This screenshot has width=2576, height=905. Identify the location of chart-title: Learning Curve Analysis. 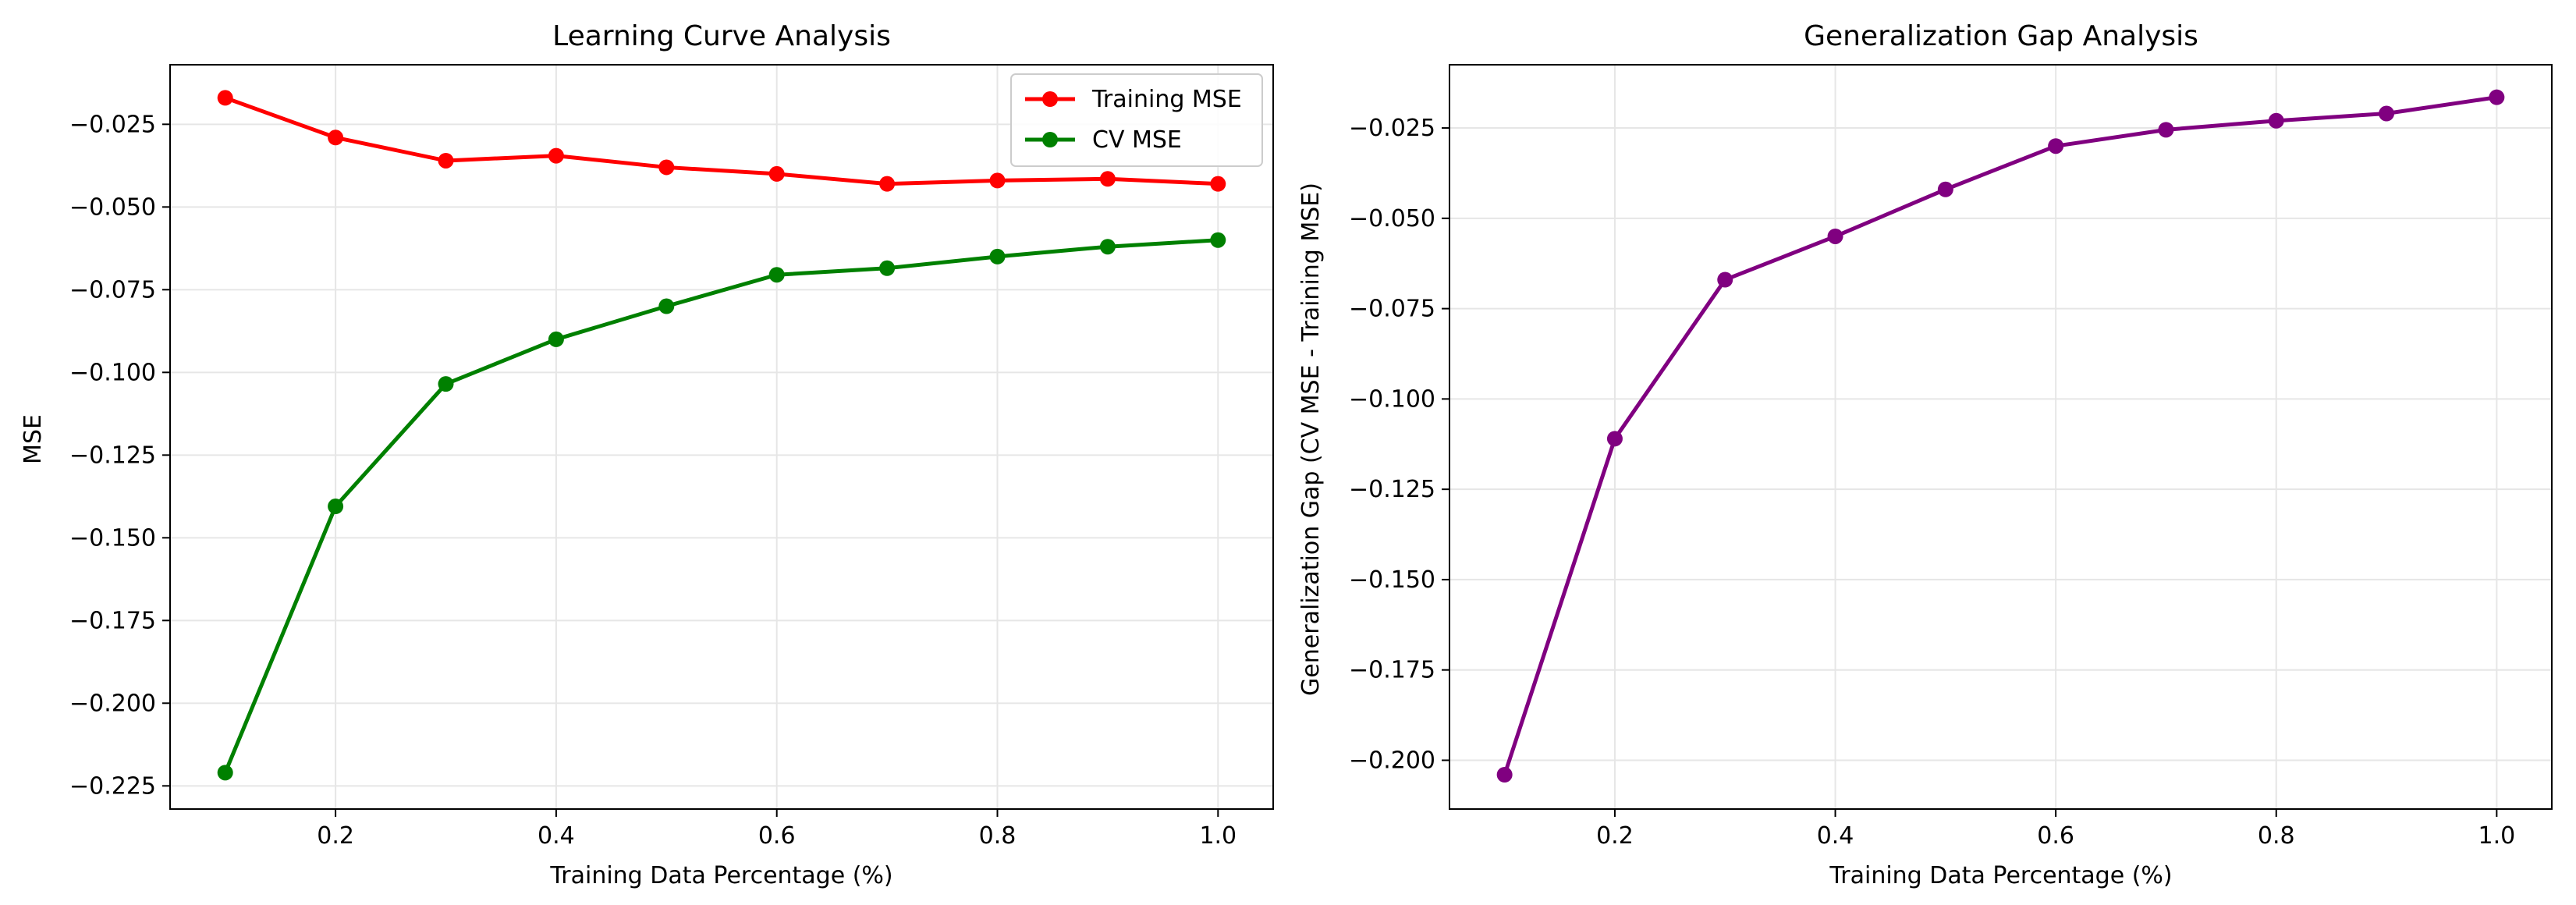
(721, 36).